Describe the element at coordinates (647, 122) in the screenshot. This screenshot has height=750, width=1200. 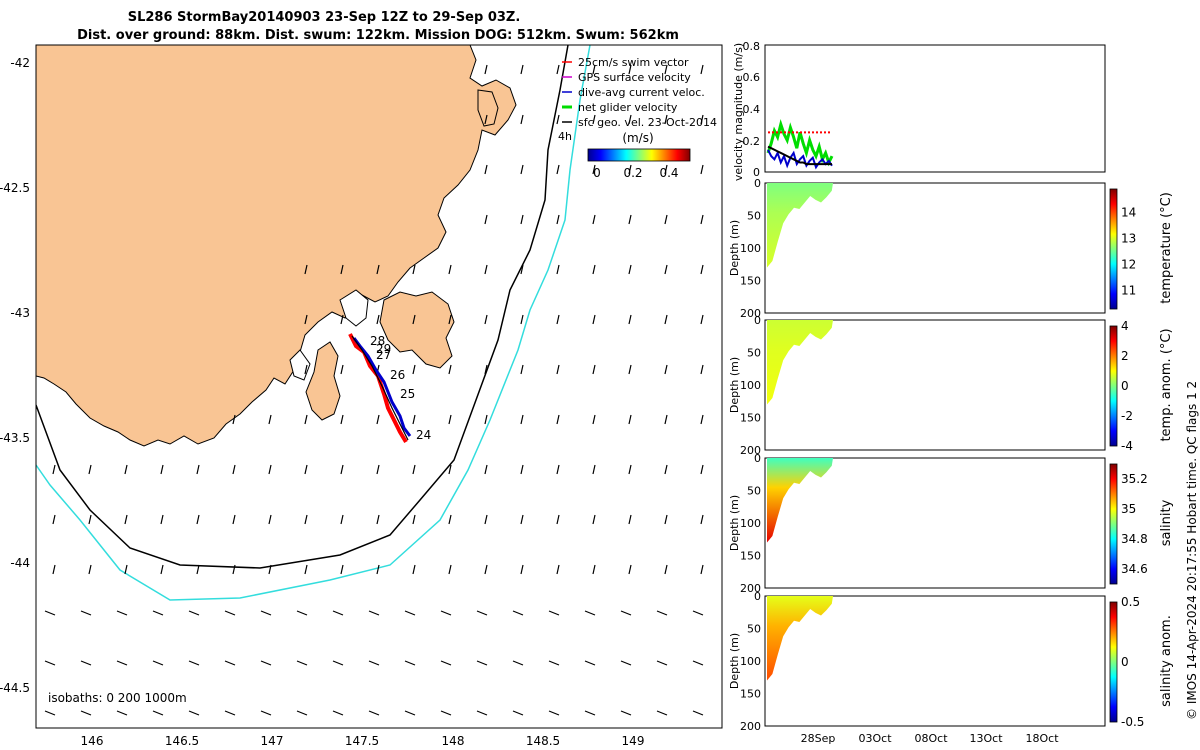
I see `legend-sfc-geo: sfc geo. vel. 23-Oct-2014` at that location.